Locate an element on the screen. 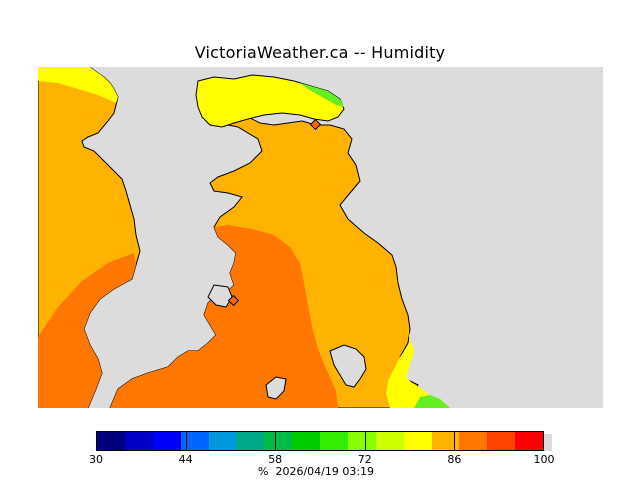  caption-unit: % is located at coordinates (263, 471).